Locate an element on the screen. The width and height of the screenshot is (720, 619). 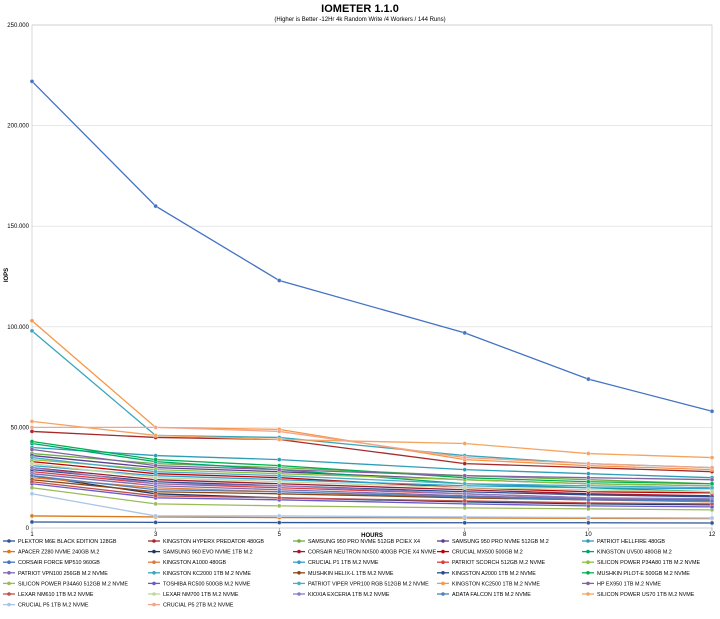
y-tick-label: 100.000 is located at coordinates (18, 328).